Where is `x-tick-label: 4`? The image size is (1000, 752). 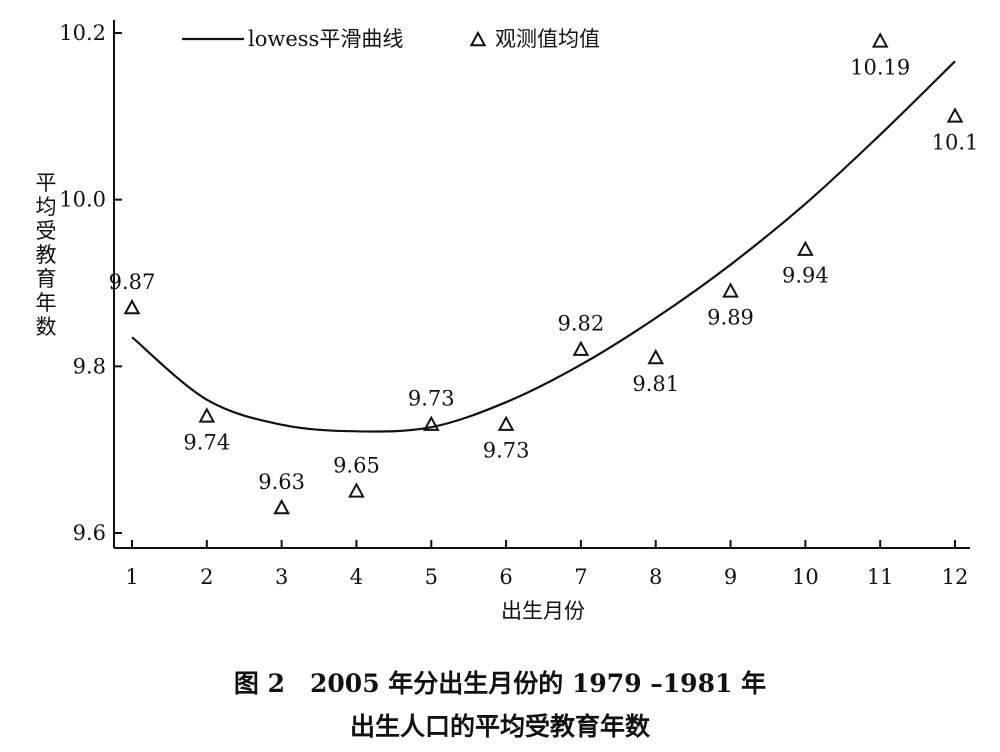
x-tick-label: 4 is located at coordinates (356, 577).